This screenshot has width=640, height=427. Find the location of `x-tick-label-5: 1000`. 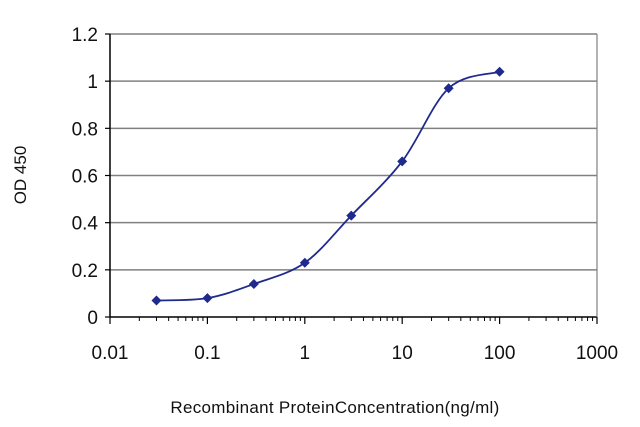

x-tick-label-5: 1000 is located at coordinates (597, 353).